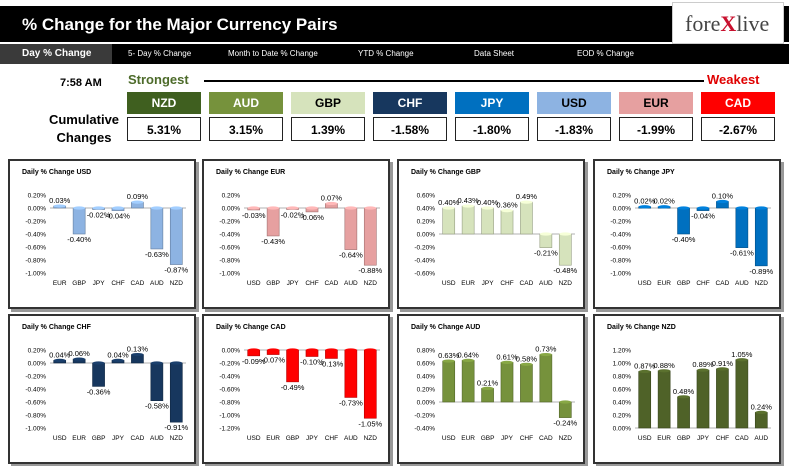  What do you see at coordinates (331, 438) in the screenshot?
I see `x-category-label: CHF` at bounding box center [331, 438].